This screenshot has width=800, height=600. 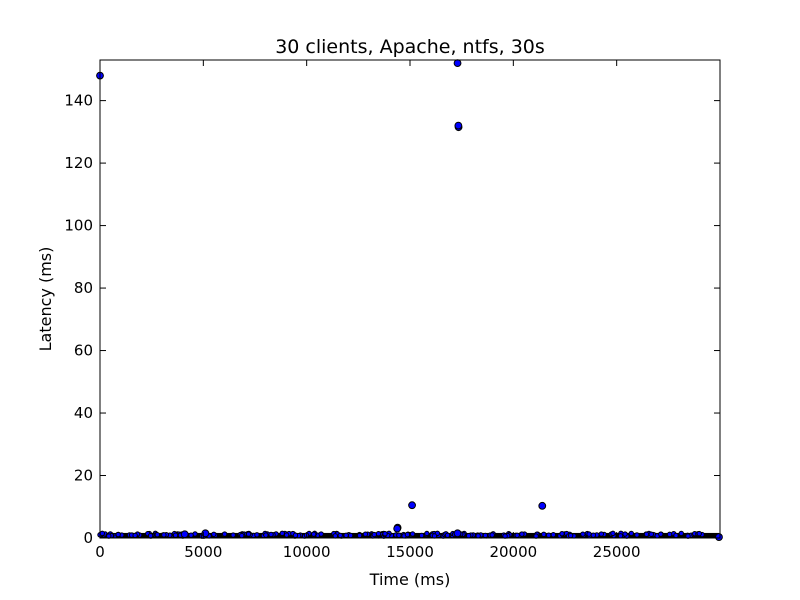 I want to click on y-tick-label: 60, so click(x=83, y=351).